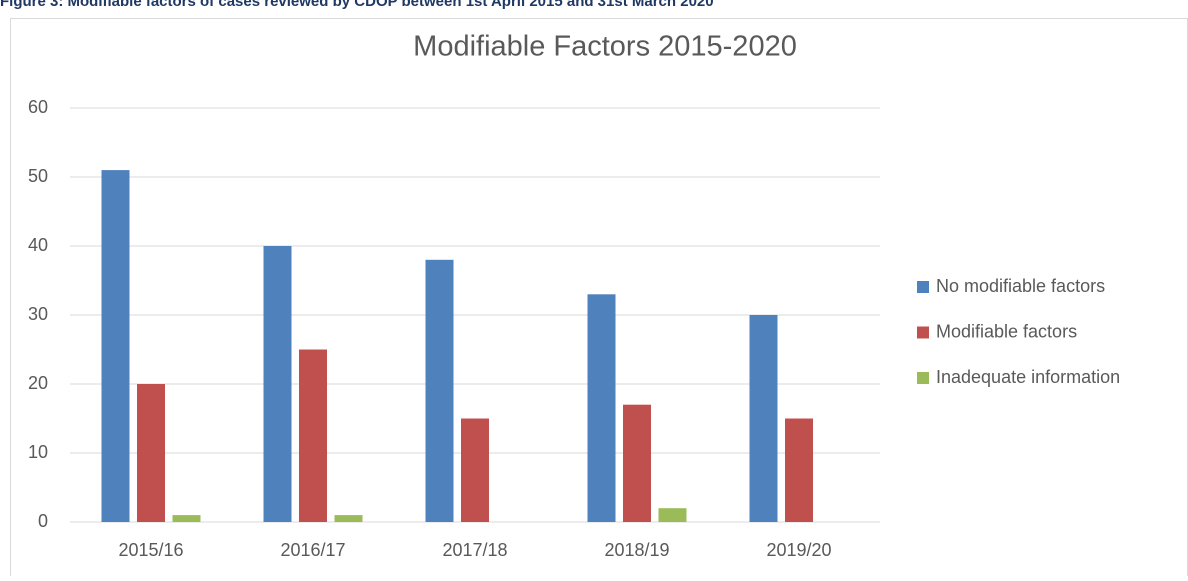 The height and width of the screenshot is (581, 1188). What do you see at coordinates (38, 245) in the screenshot?
I see `y-tick-label: 40` at bounding box center [38, 245].